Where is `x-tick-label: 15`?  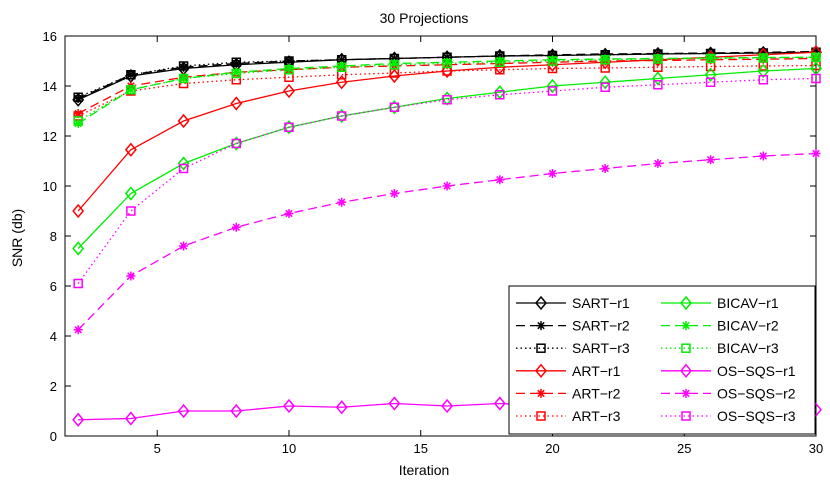 x-tick-label: 15 is located at coordinates (421, 448).